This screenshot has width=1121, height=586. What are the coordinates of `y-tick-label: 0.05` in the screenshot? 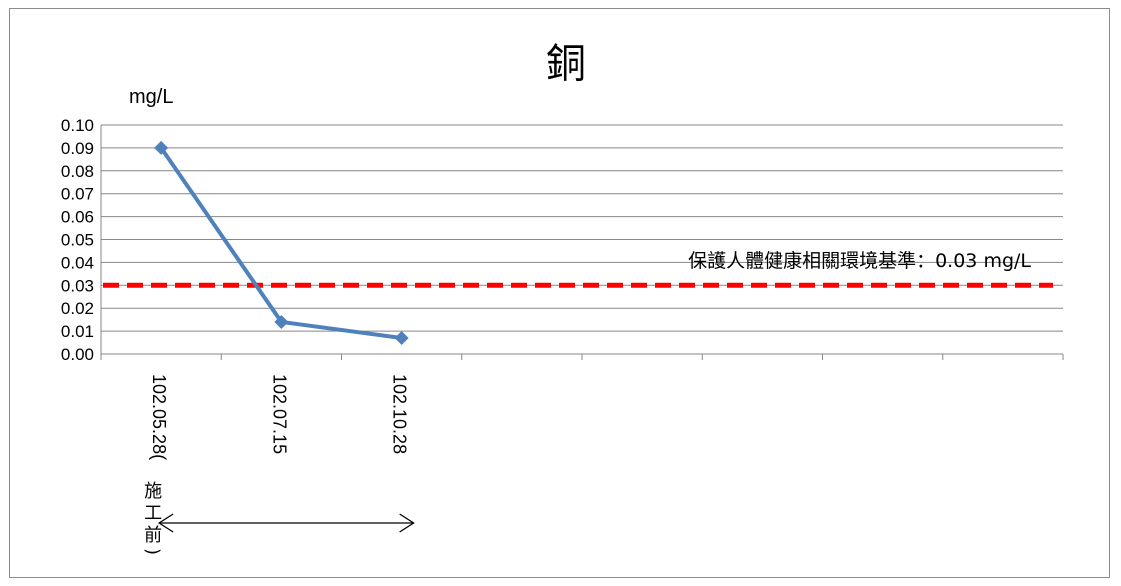 It's located at (77, 240).